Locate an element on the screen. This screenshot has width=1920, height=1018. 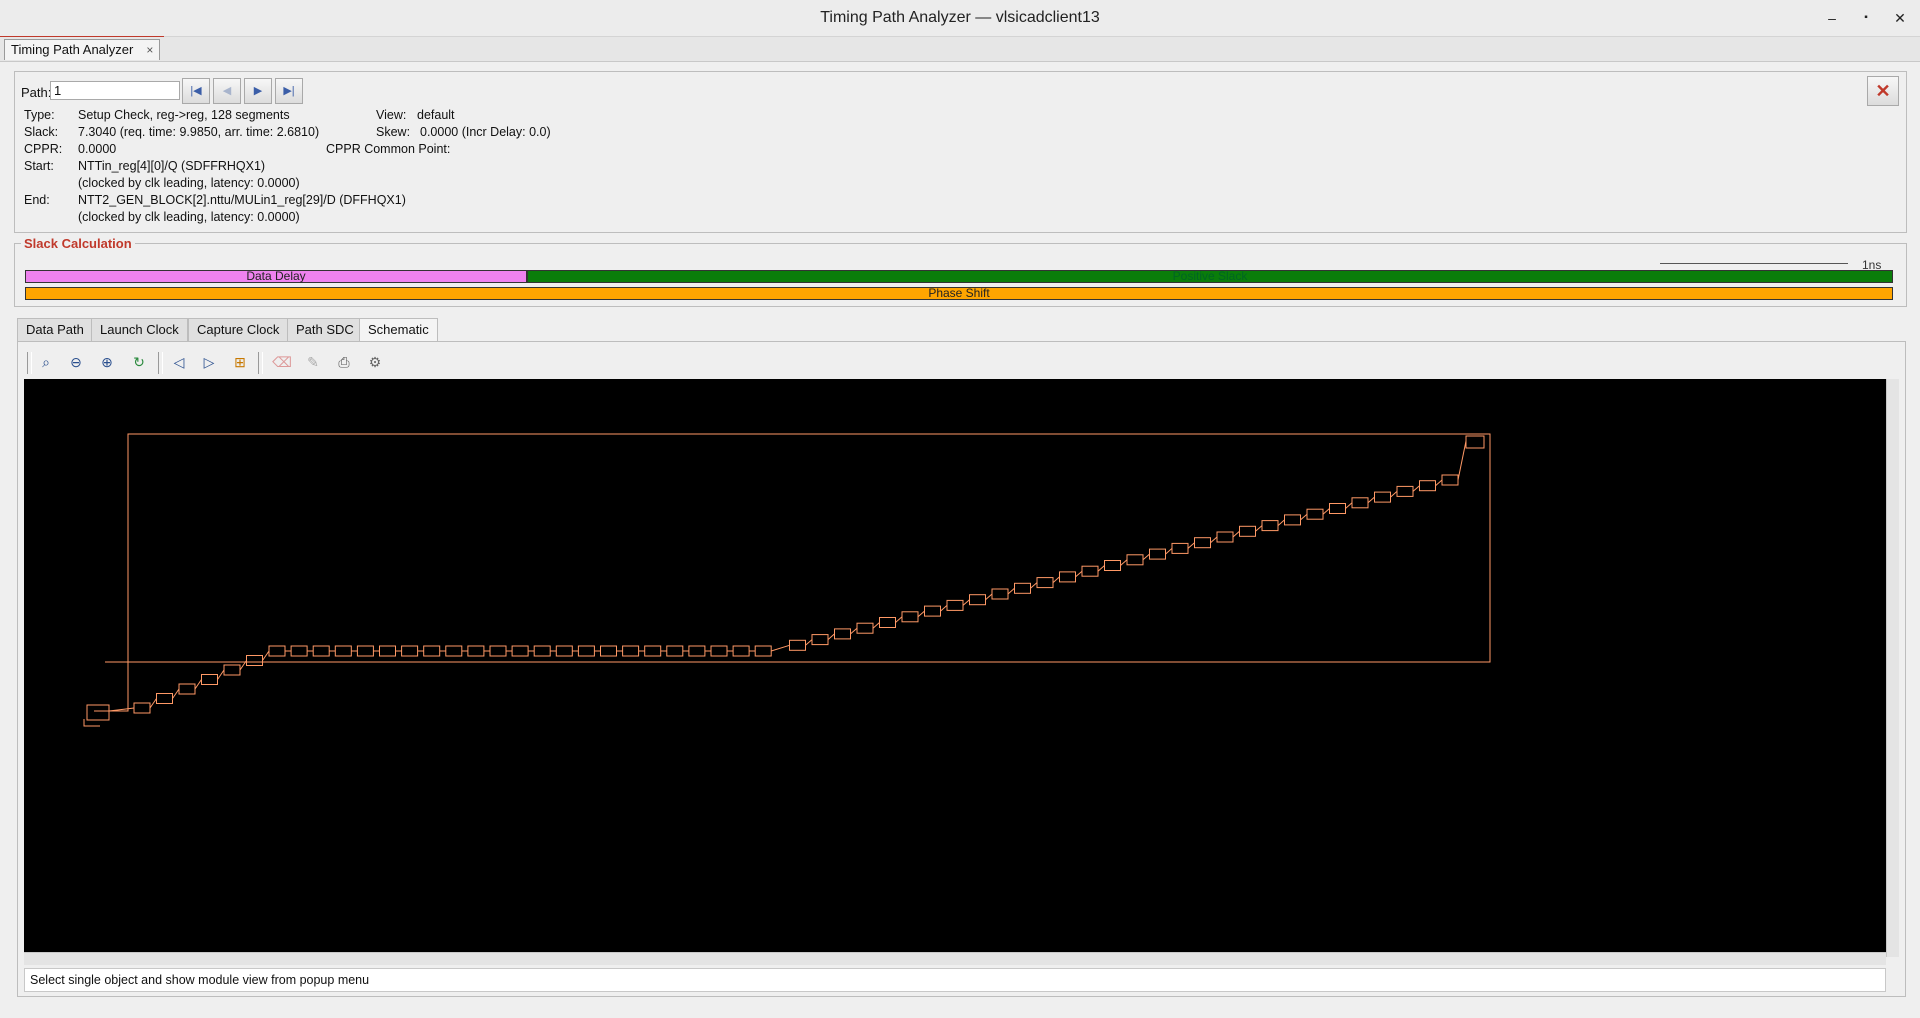
zoom-icon: ⌕ is located at coordinates (46, 362).